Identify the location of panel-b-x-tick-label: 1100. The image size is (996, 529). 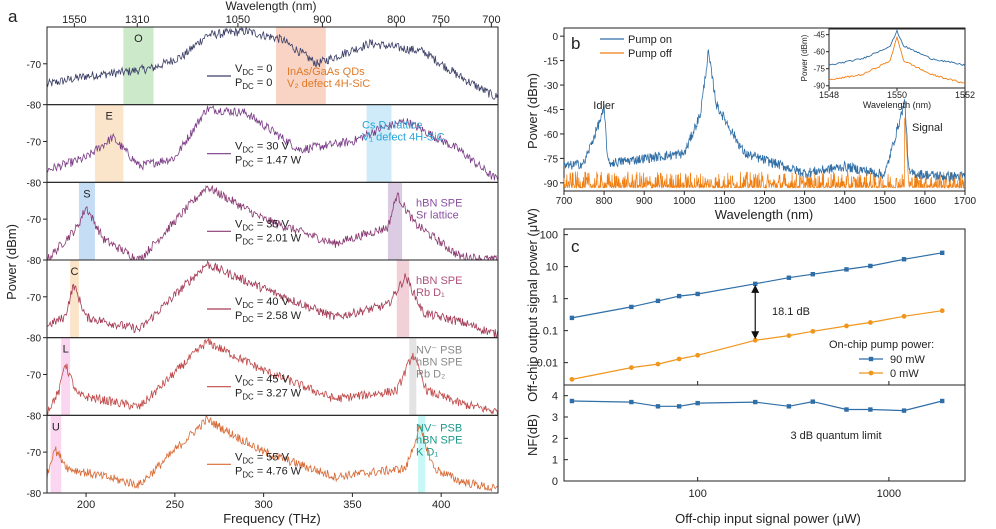
(725, 201).